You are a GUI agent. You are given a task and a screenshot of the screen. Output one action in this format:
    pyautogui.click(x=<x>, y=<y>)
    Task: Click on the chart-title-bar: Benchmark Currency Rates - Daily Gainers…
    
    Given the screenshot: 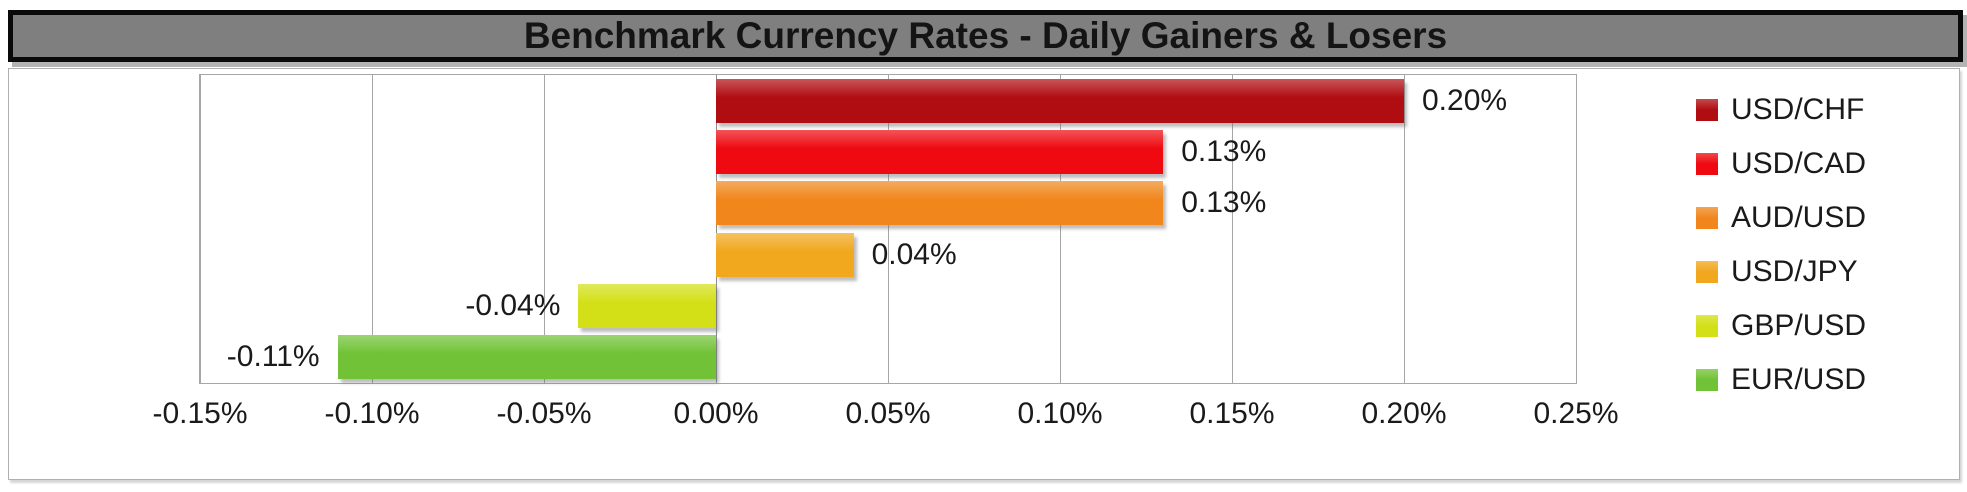 What is the action you would take?
    pyautogui.click(x=985, y=36)
    